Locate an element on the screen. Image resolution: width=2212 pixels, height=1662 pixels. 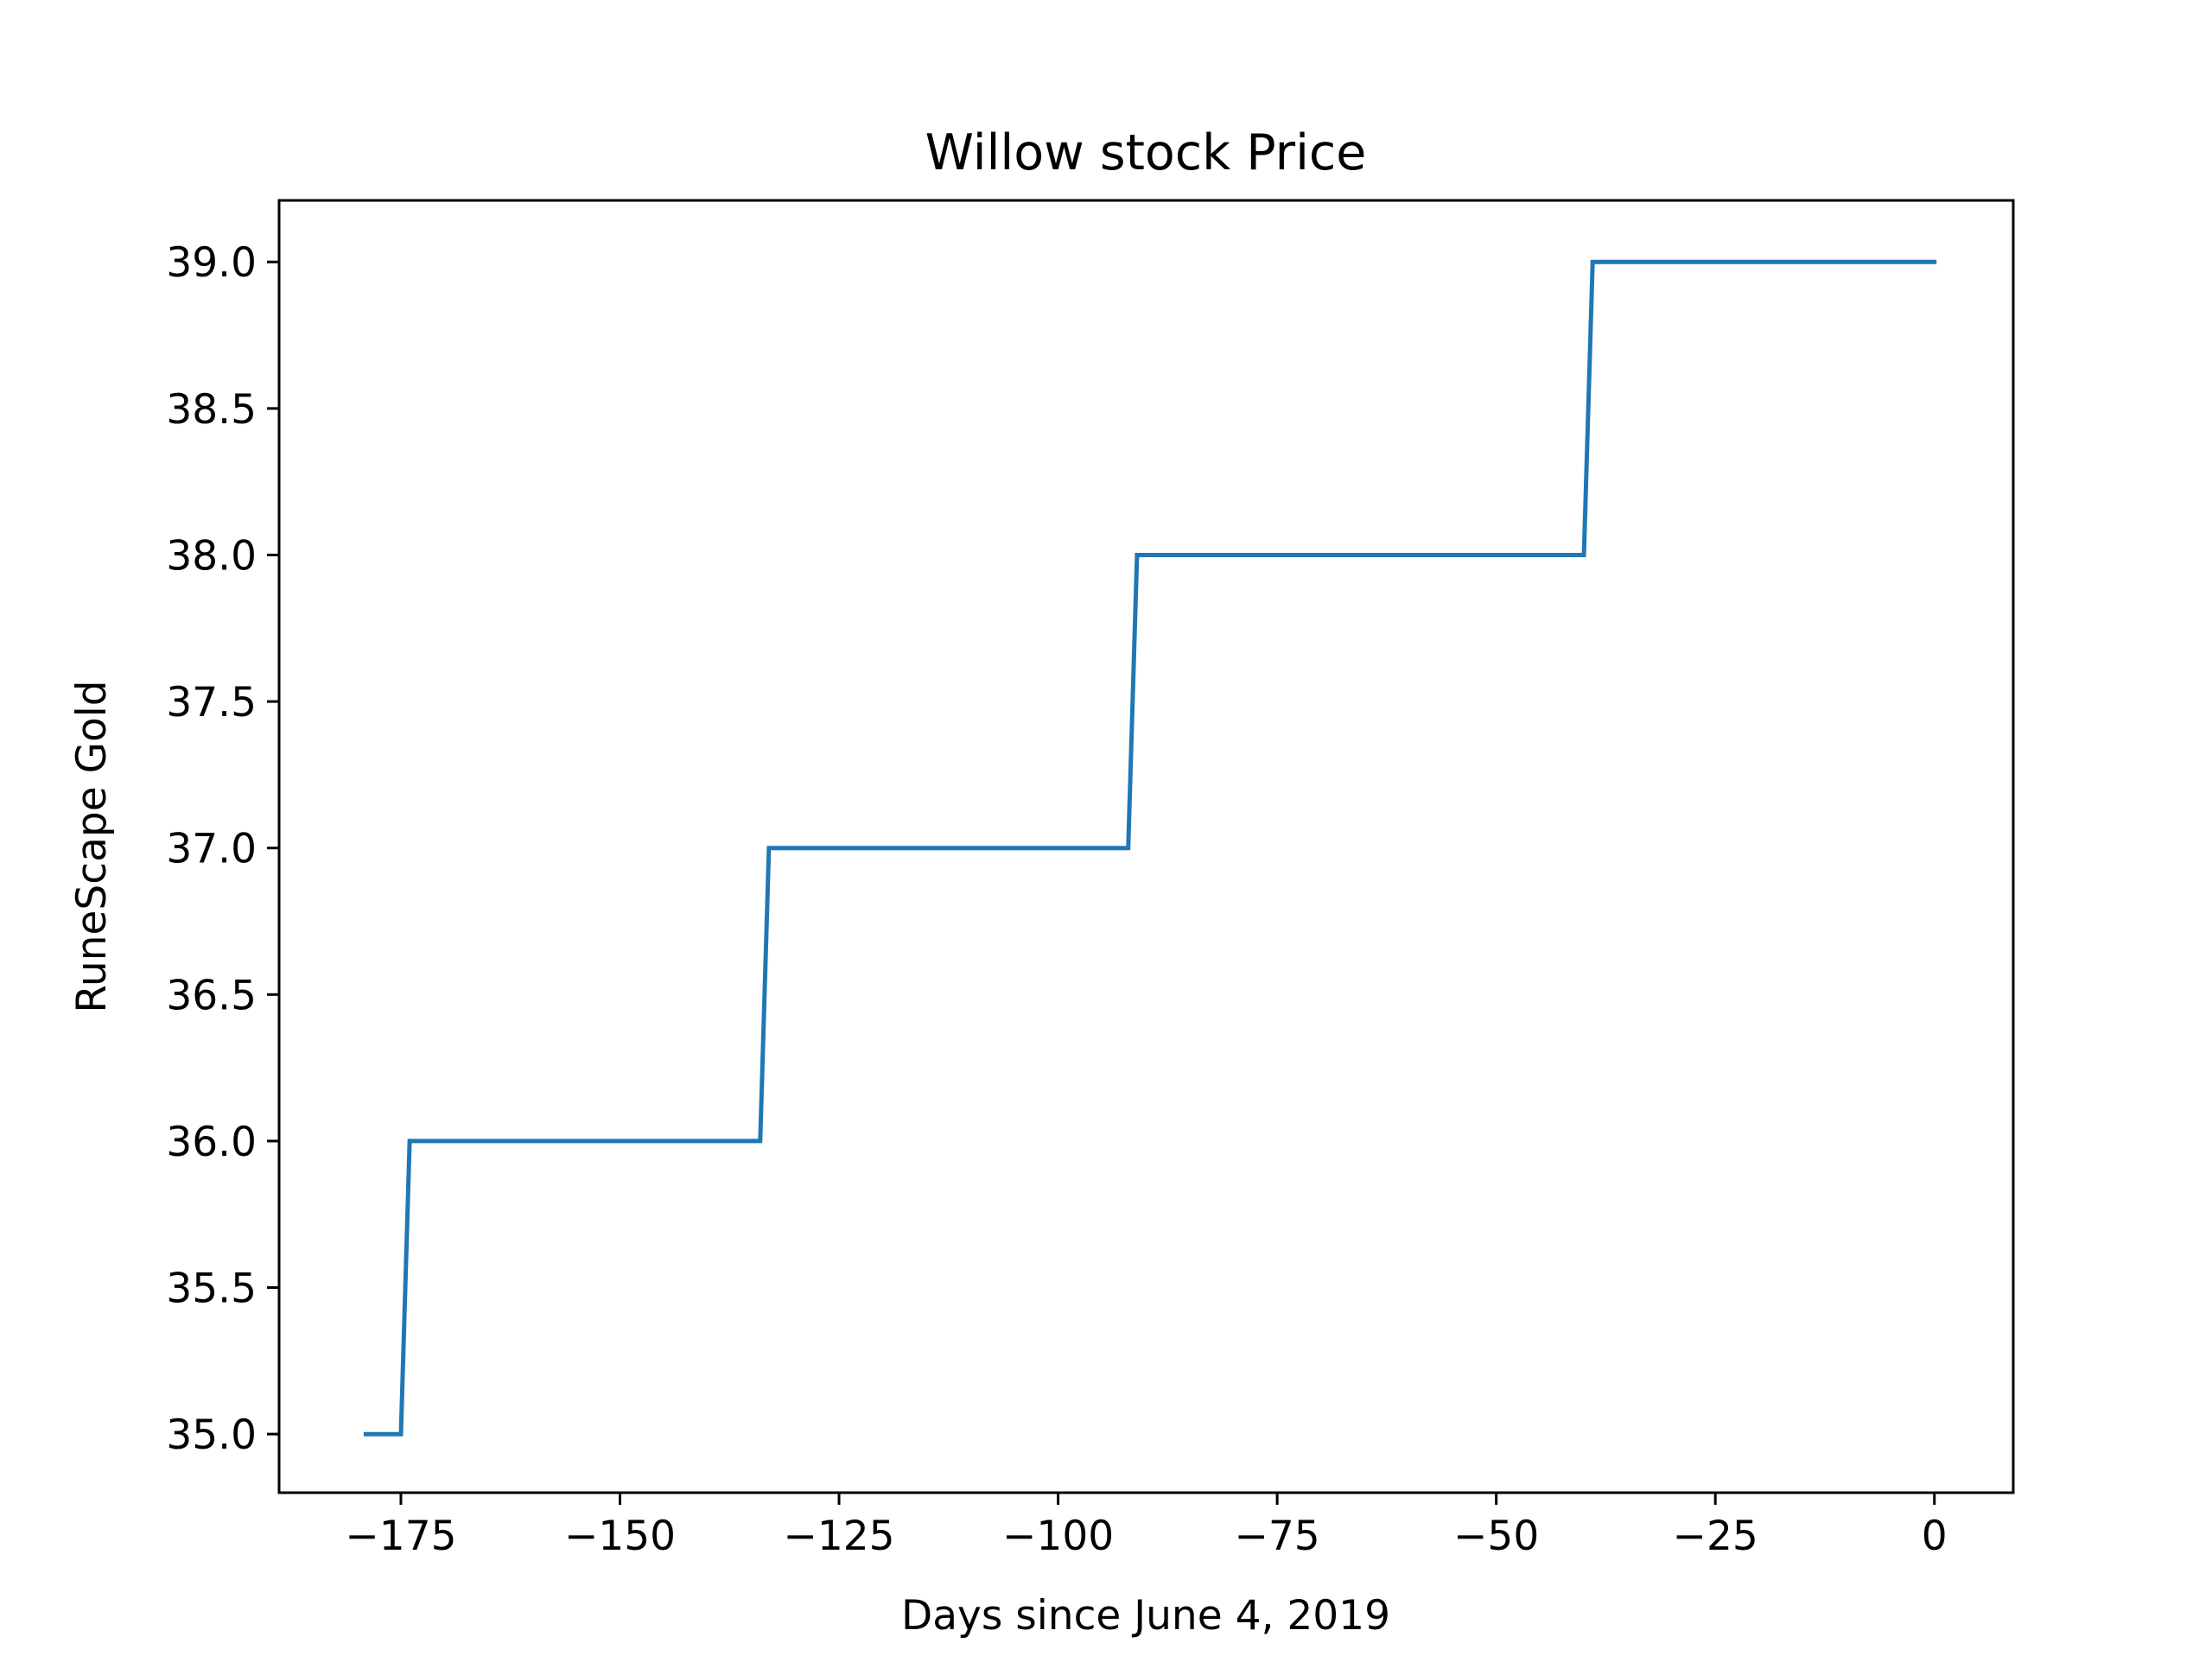
x-tick-label: −150 is located at coordinates (620, 1536).